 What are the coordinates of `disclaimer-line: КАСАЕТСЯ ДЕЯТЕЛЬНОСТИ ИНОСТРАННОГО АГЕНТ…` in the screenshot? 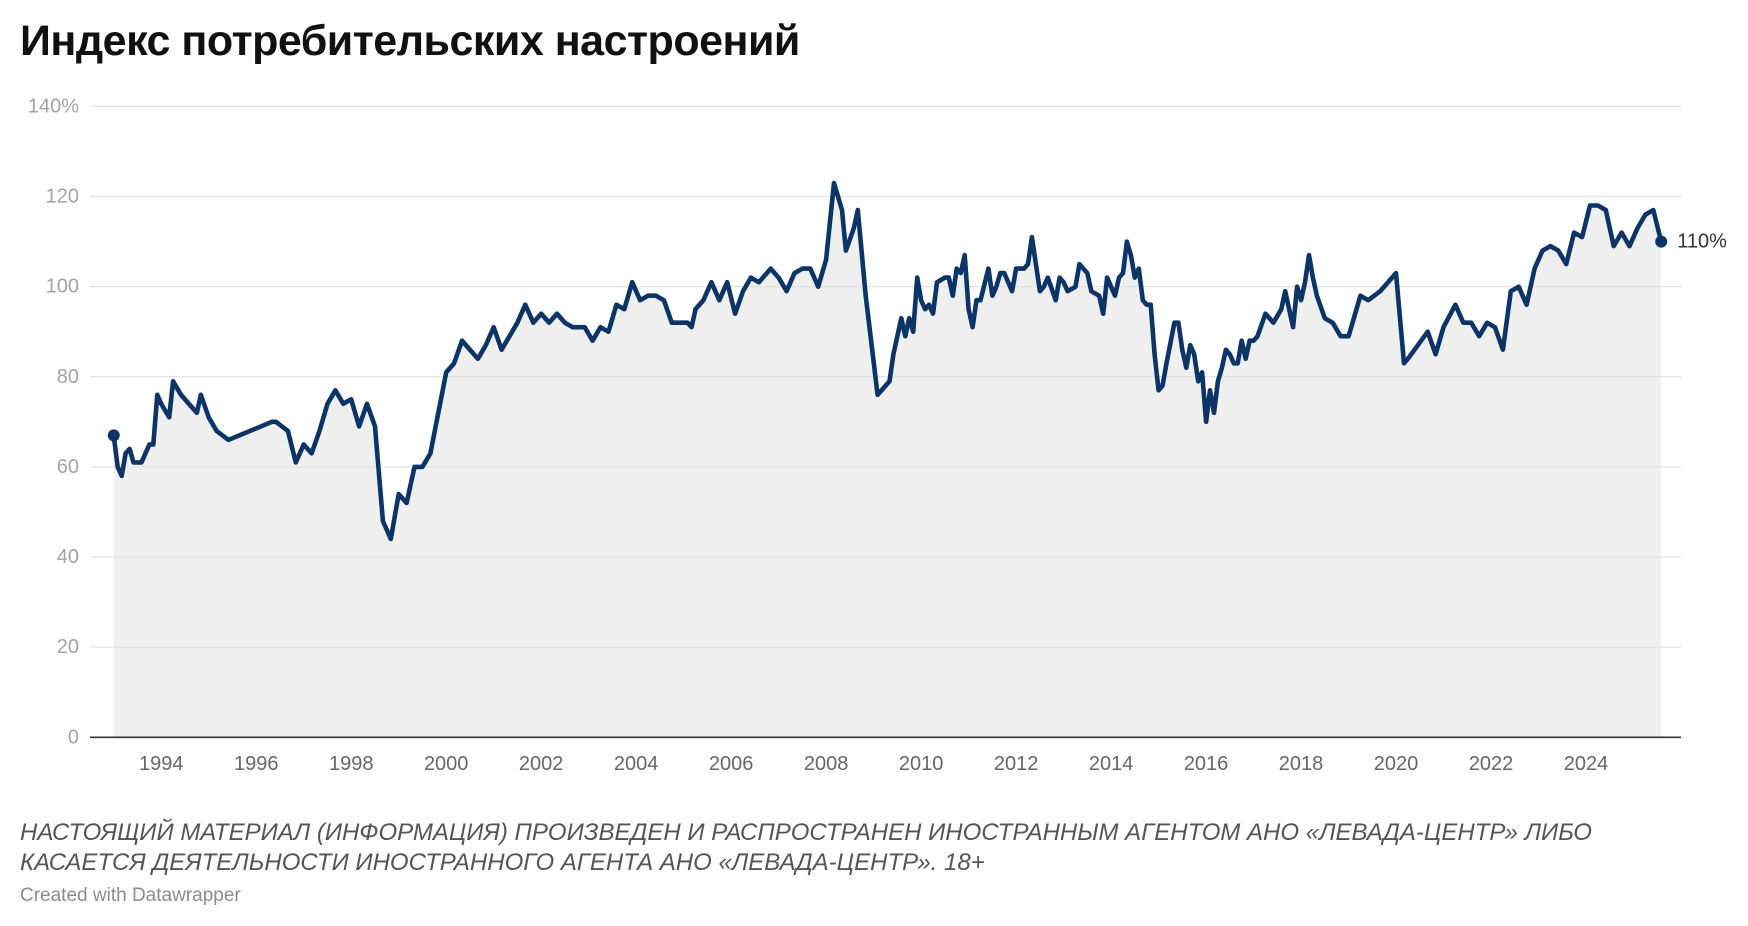 It's located at (502, 862).